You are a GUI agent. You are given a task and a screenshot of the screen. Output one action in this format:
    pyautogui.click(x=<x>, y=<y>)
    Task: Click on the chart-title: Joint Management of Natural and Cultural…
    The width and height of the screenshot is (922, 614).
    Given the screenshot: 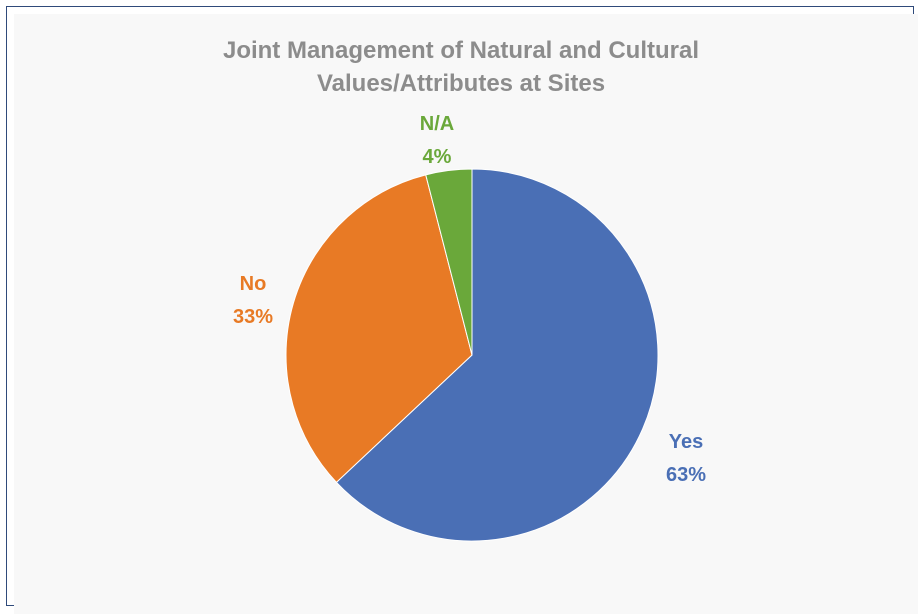 What is the action you would take?
    pyautogui.click(x=461, y=67)
    